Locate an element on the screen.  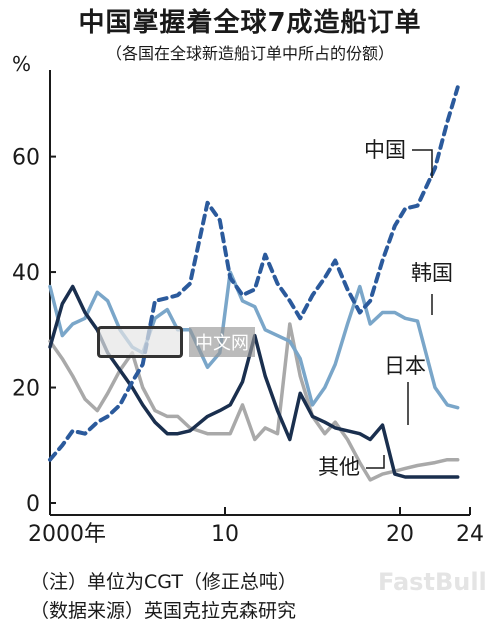
x-tick-label: 2000年 is located at coordinates (67, 534).